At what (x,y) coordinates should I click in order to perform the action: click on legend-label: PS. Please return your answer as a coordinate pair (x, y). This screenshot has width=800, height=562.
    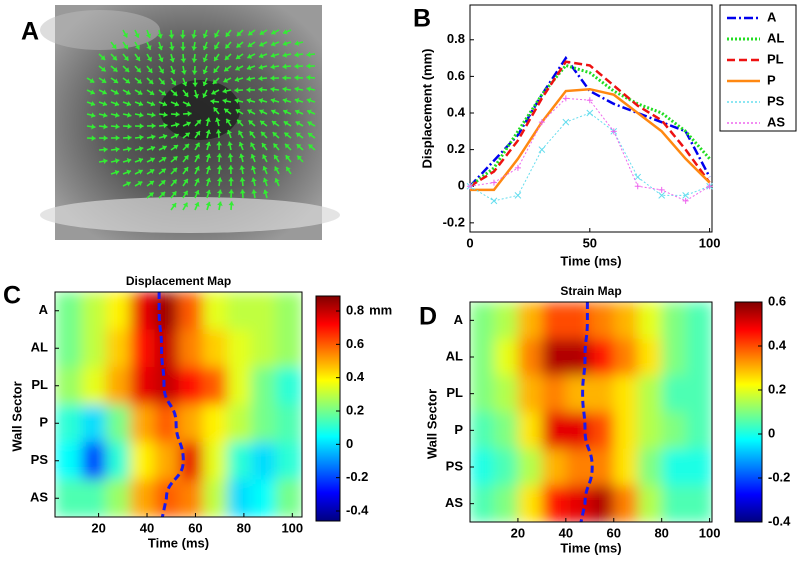
    Looking at the image, I should click on (776, 100).